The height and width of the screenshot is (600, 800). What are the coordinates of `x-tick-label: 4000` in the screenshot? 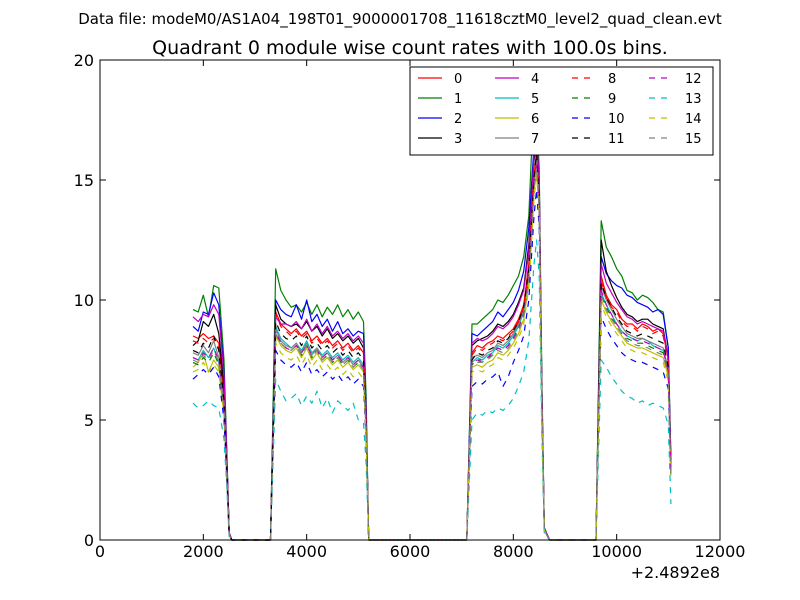 It's located at (306, 551).